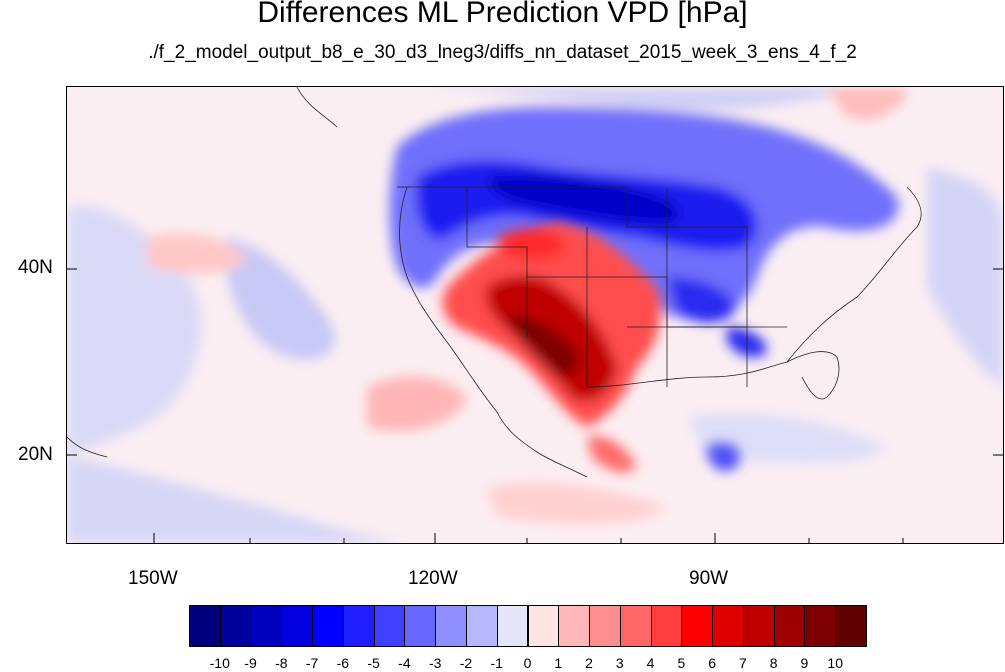  What do you see at coordinates (743, 663) in the screenshot?
I see `colorbar-label: 7` at bounding box center [743, 663].